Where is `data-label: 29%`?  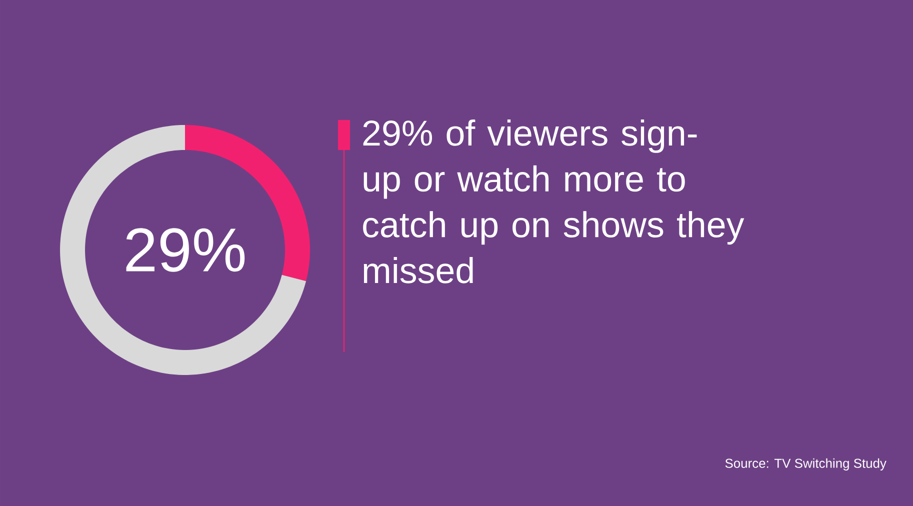
data-label: 29% is located at coordinates (185, 250).